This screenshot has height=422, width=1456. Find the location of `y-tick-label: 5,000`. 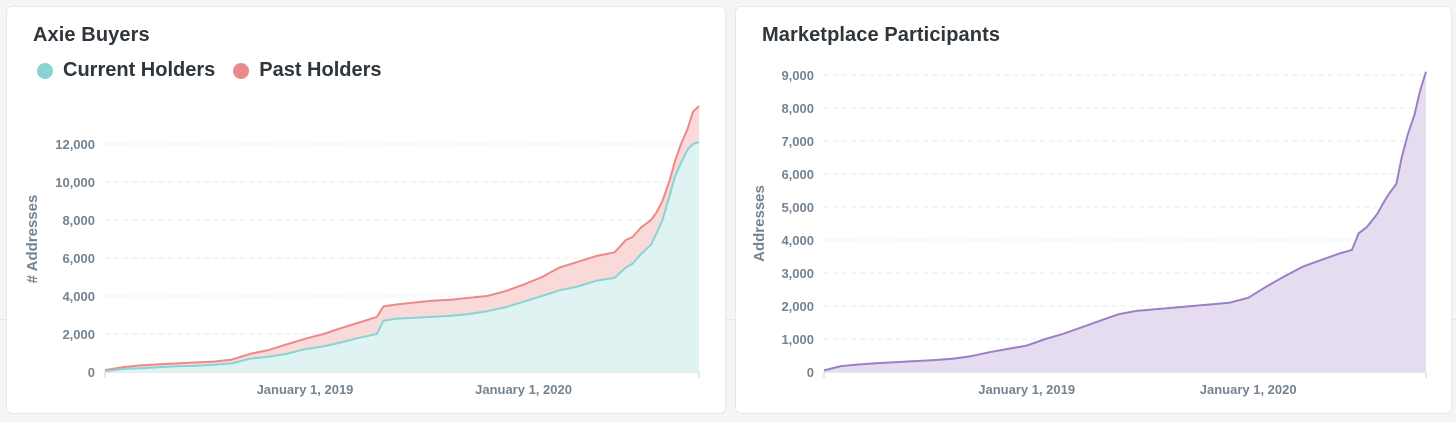

y-tick-label: 5,000 is located at coordinates (797, 207).